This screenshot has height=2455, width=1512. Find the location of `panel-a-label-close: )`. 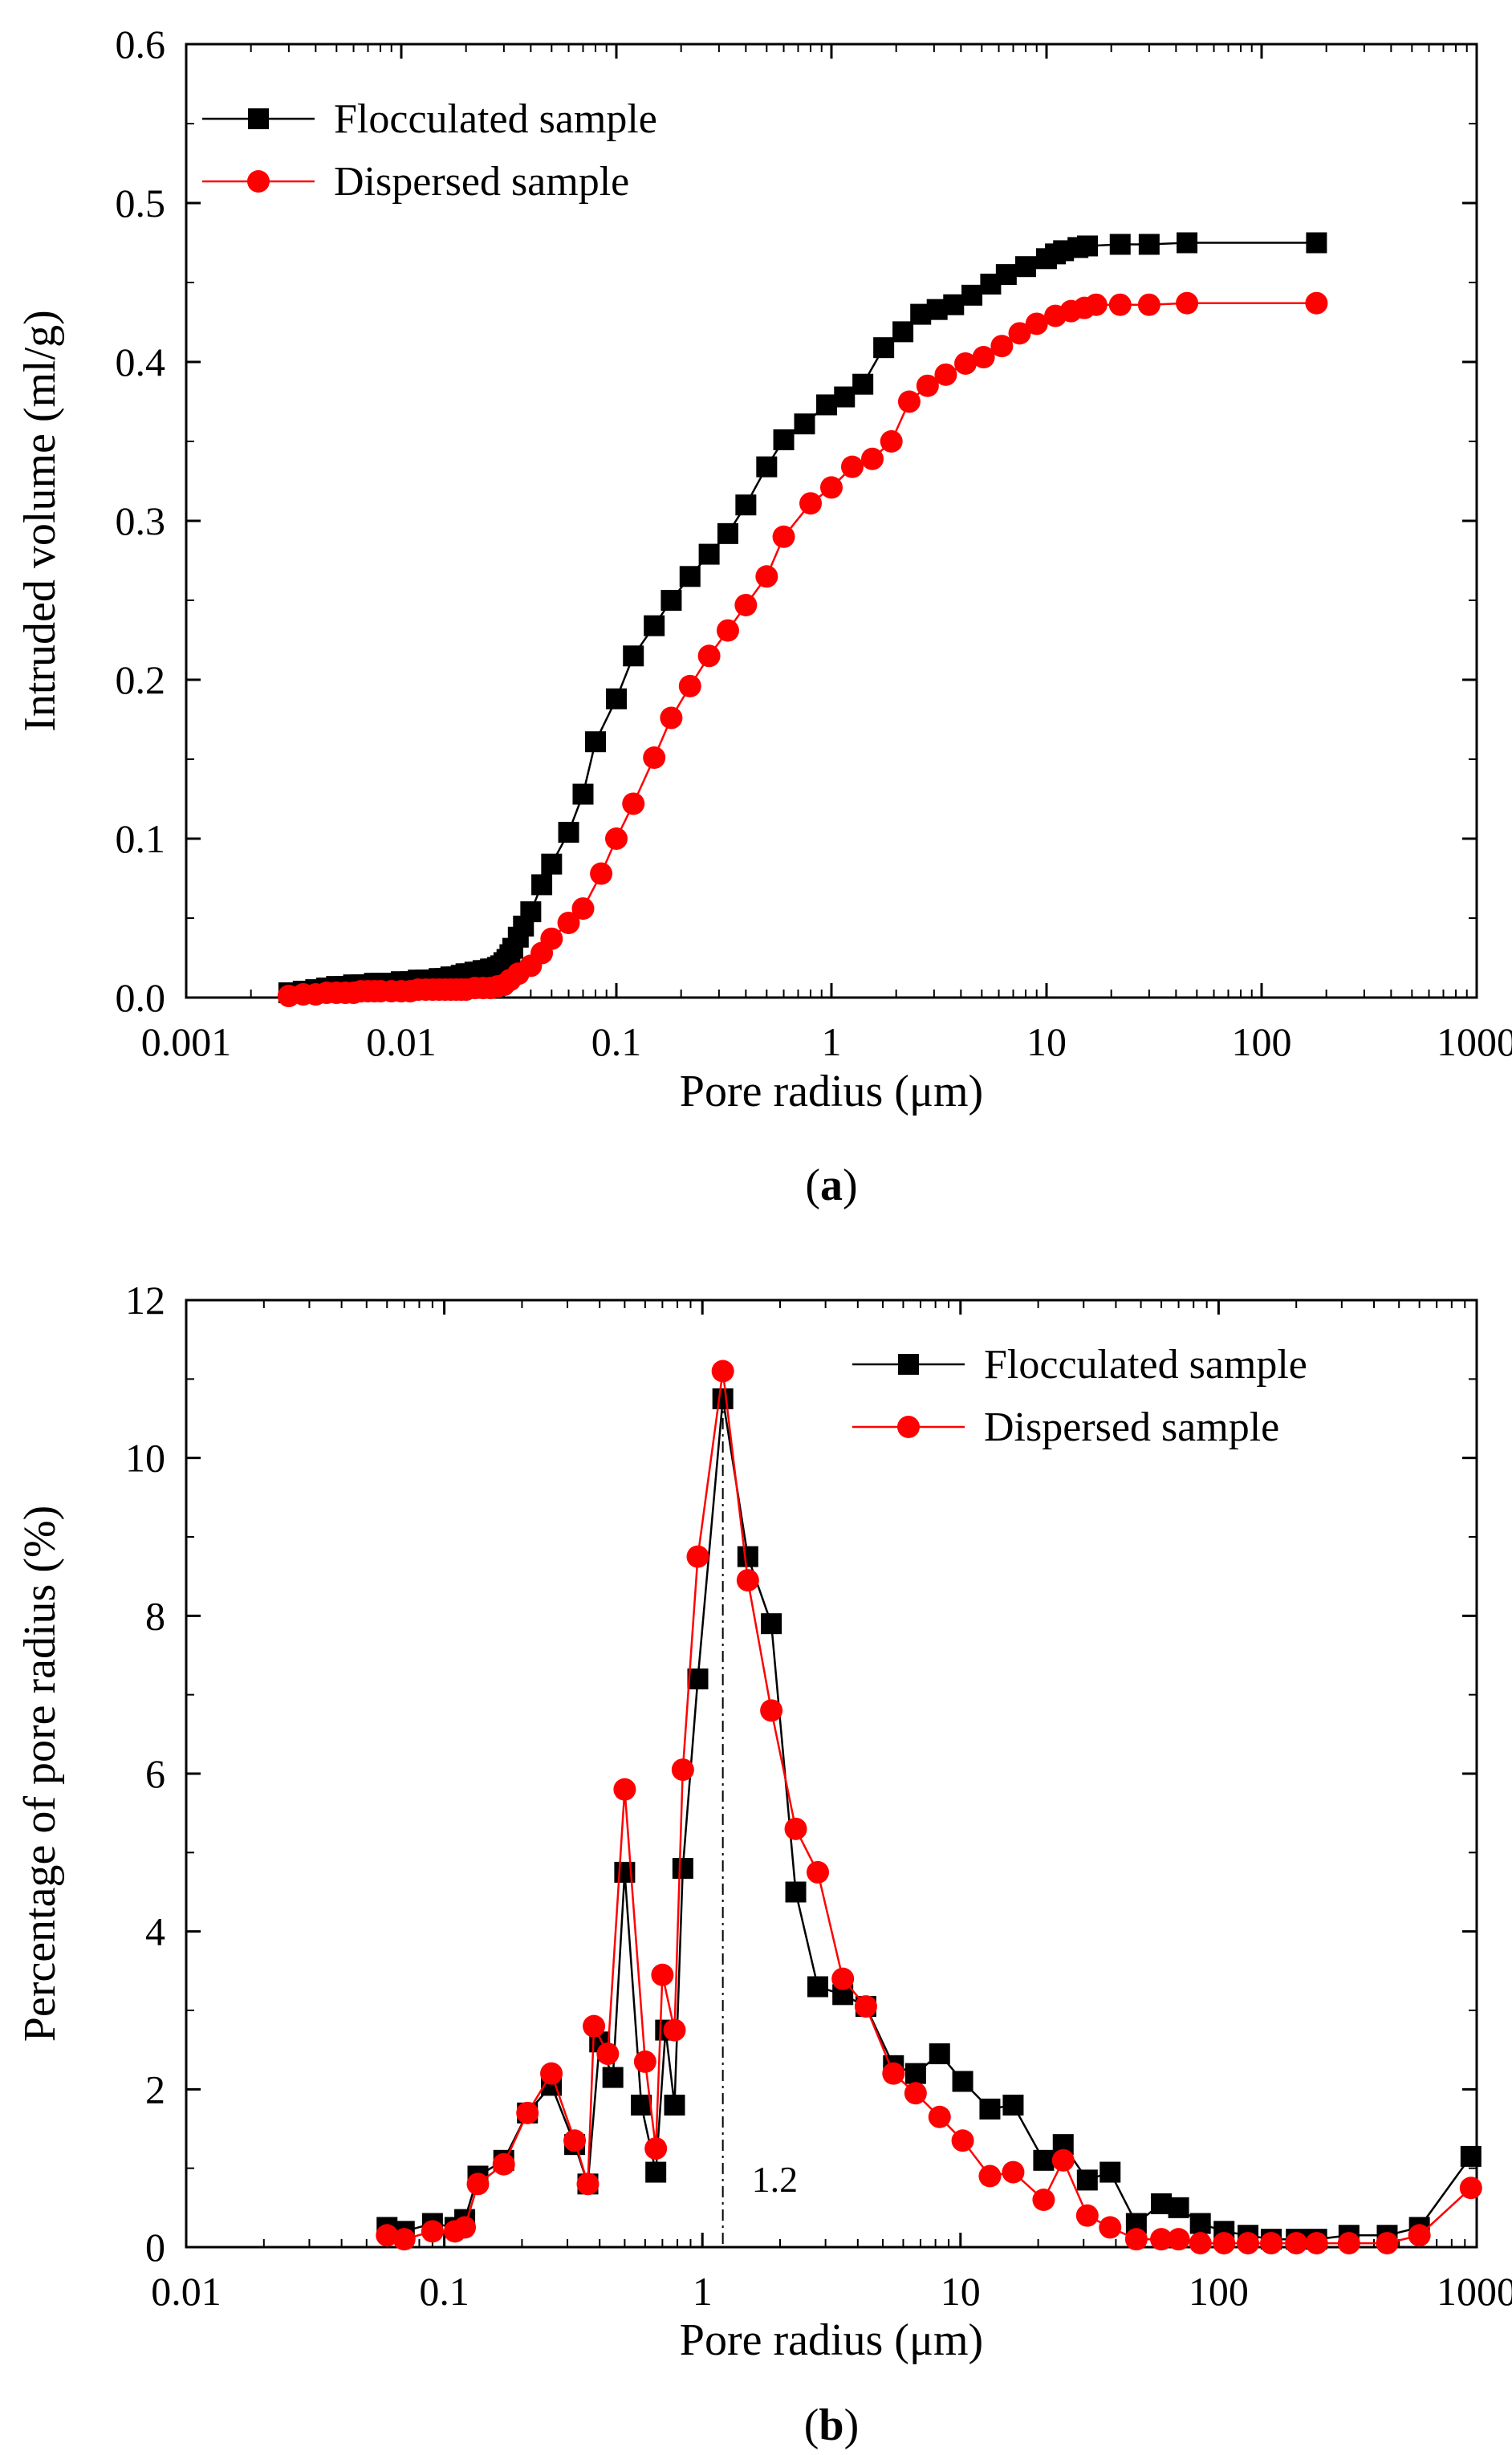

panel-a-label-close: ) is located at coordinates (850, 1185).